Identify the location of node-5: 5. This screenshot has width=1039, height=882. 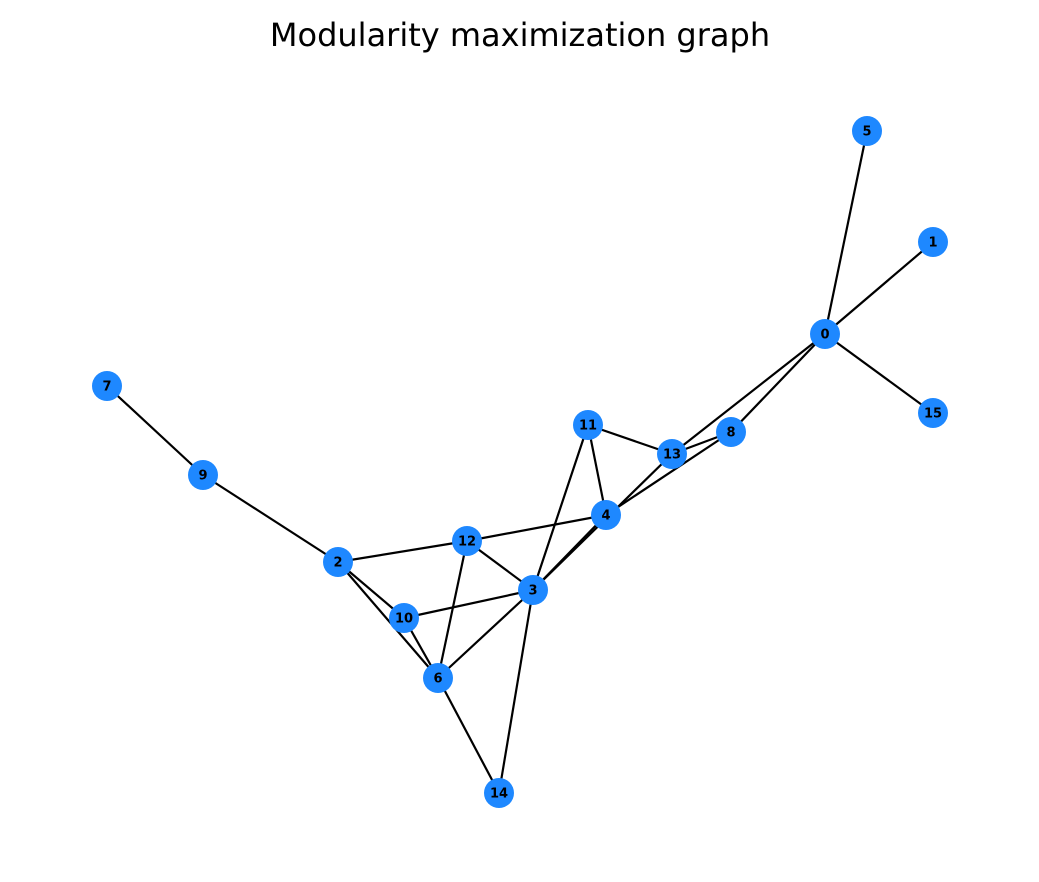
(867, 131).